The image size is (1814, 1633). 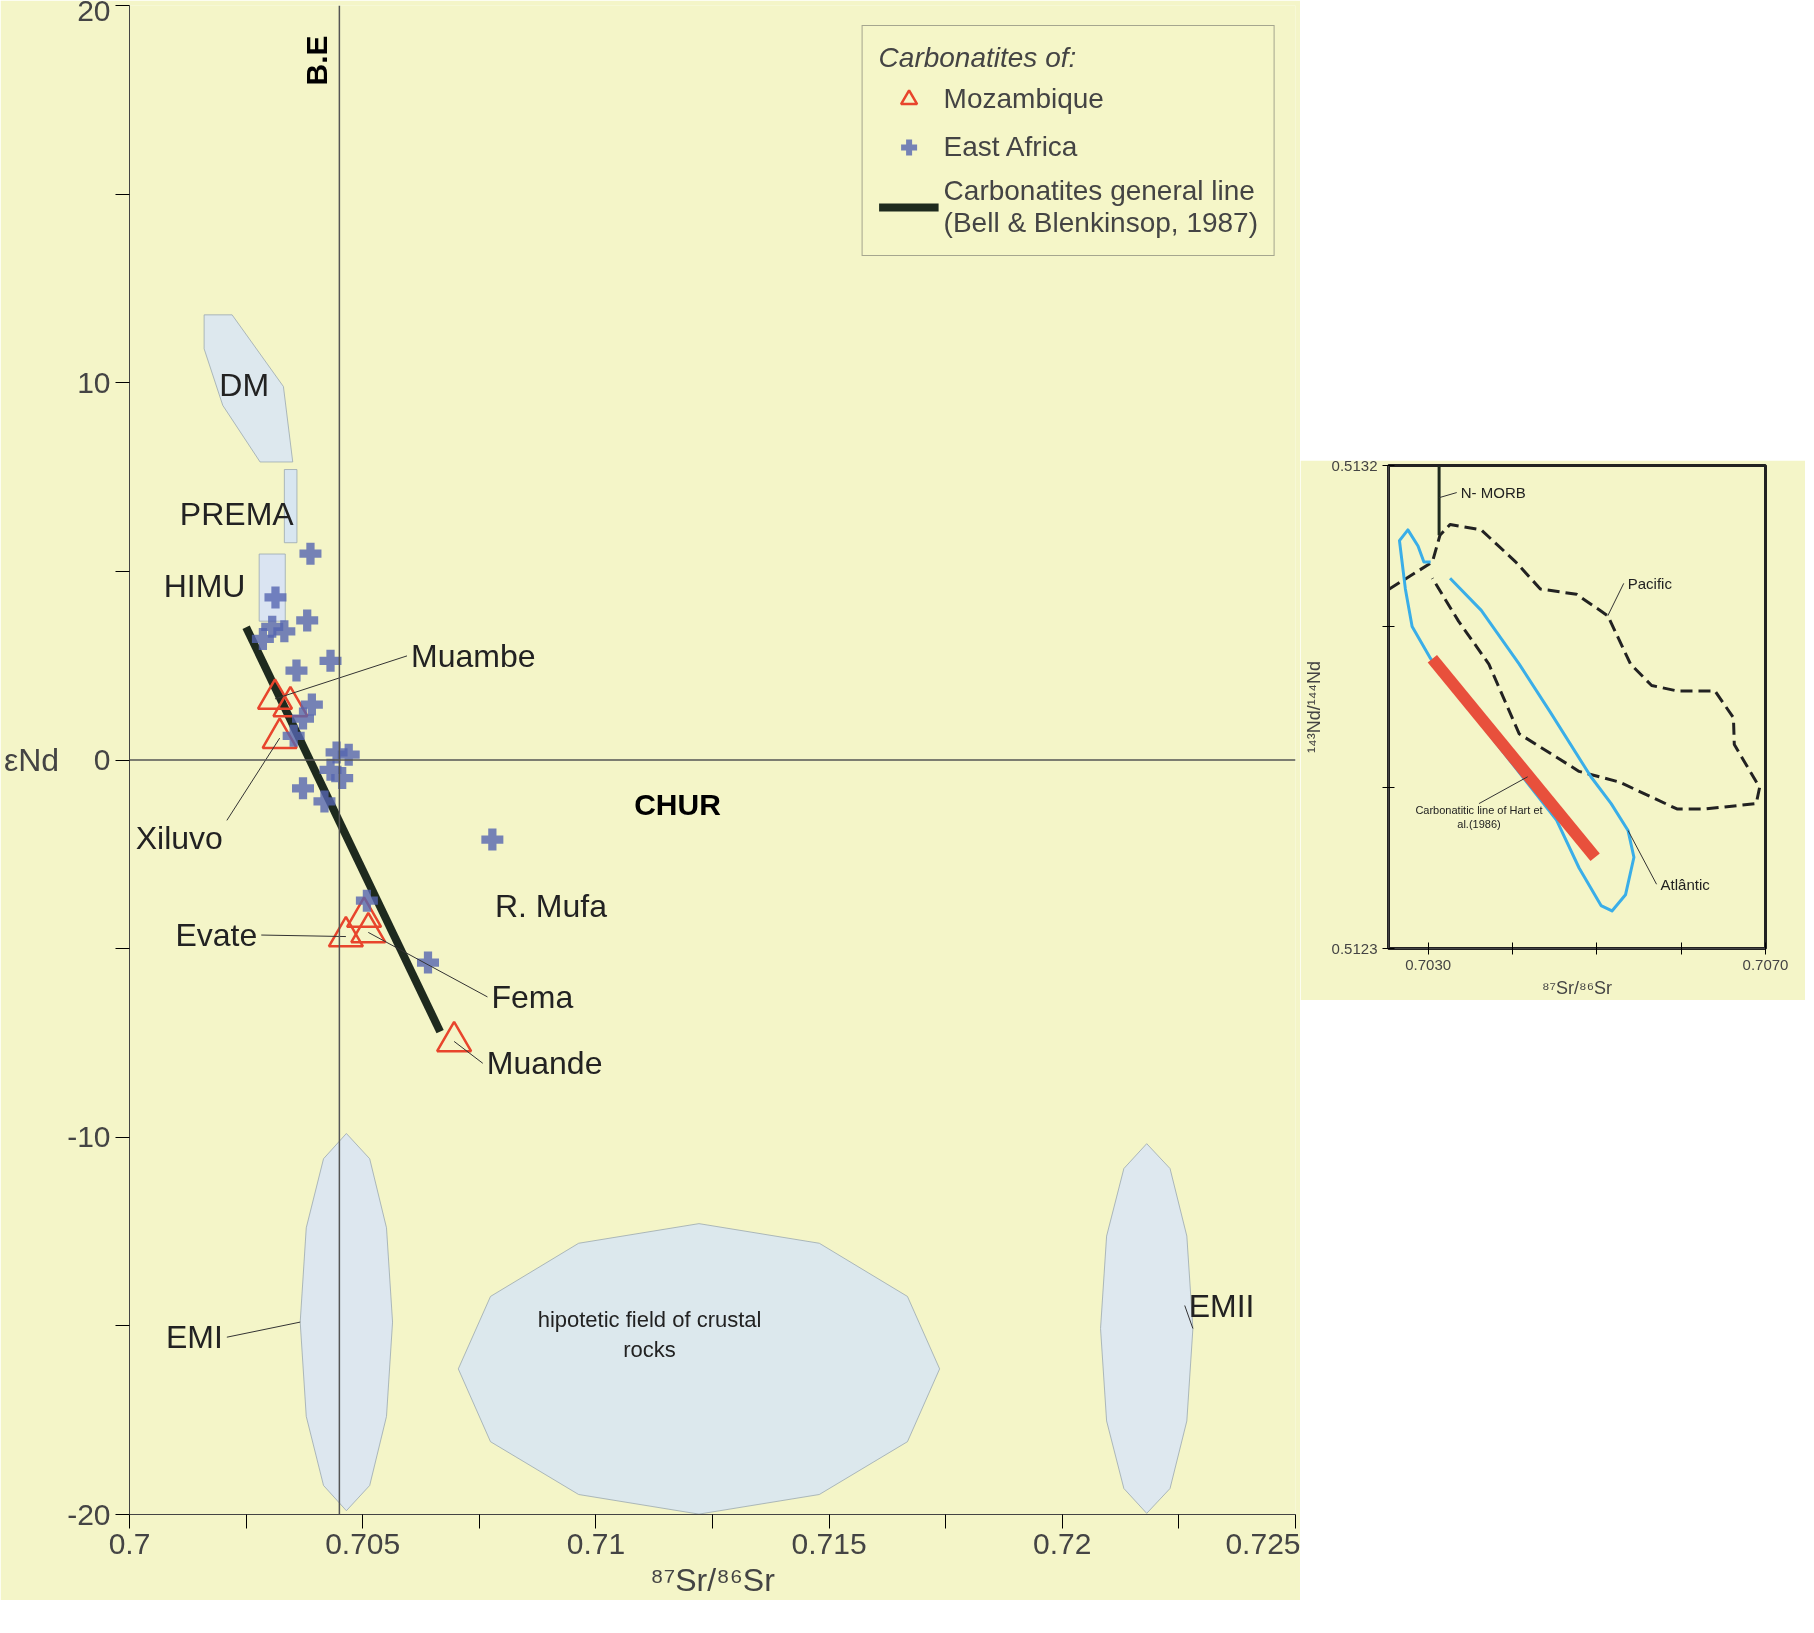 What do you see at coordinates (1765, 964) in the screenshot?
I see `x-tick-label: 0.7070` at bounding box center [1765, 964].